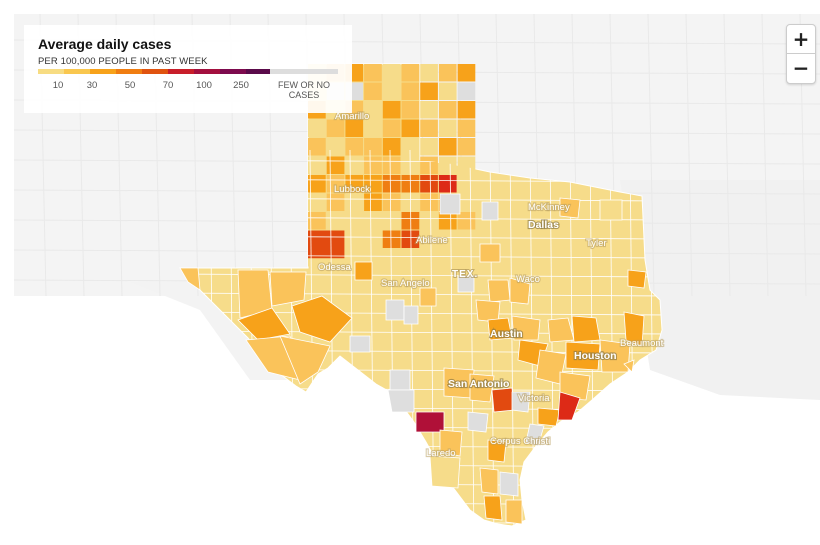 This screenshot has height=545, width=820. Describe the element at coordinates (534, 398) in the screenshot. I see `city-label: Victoria` at that location.